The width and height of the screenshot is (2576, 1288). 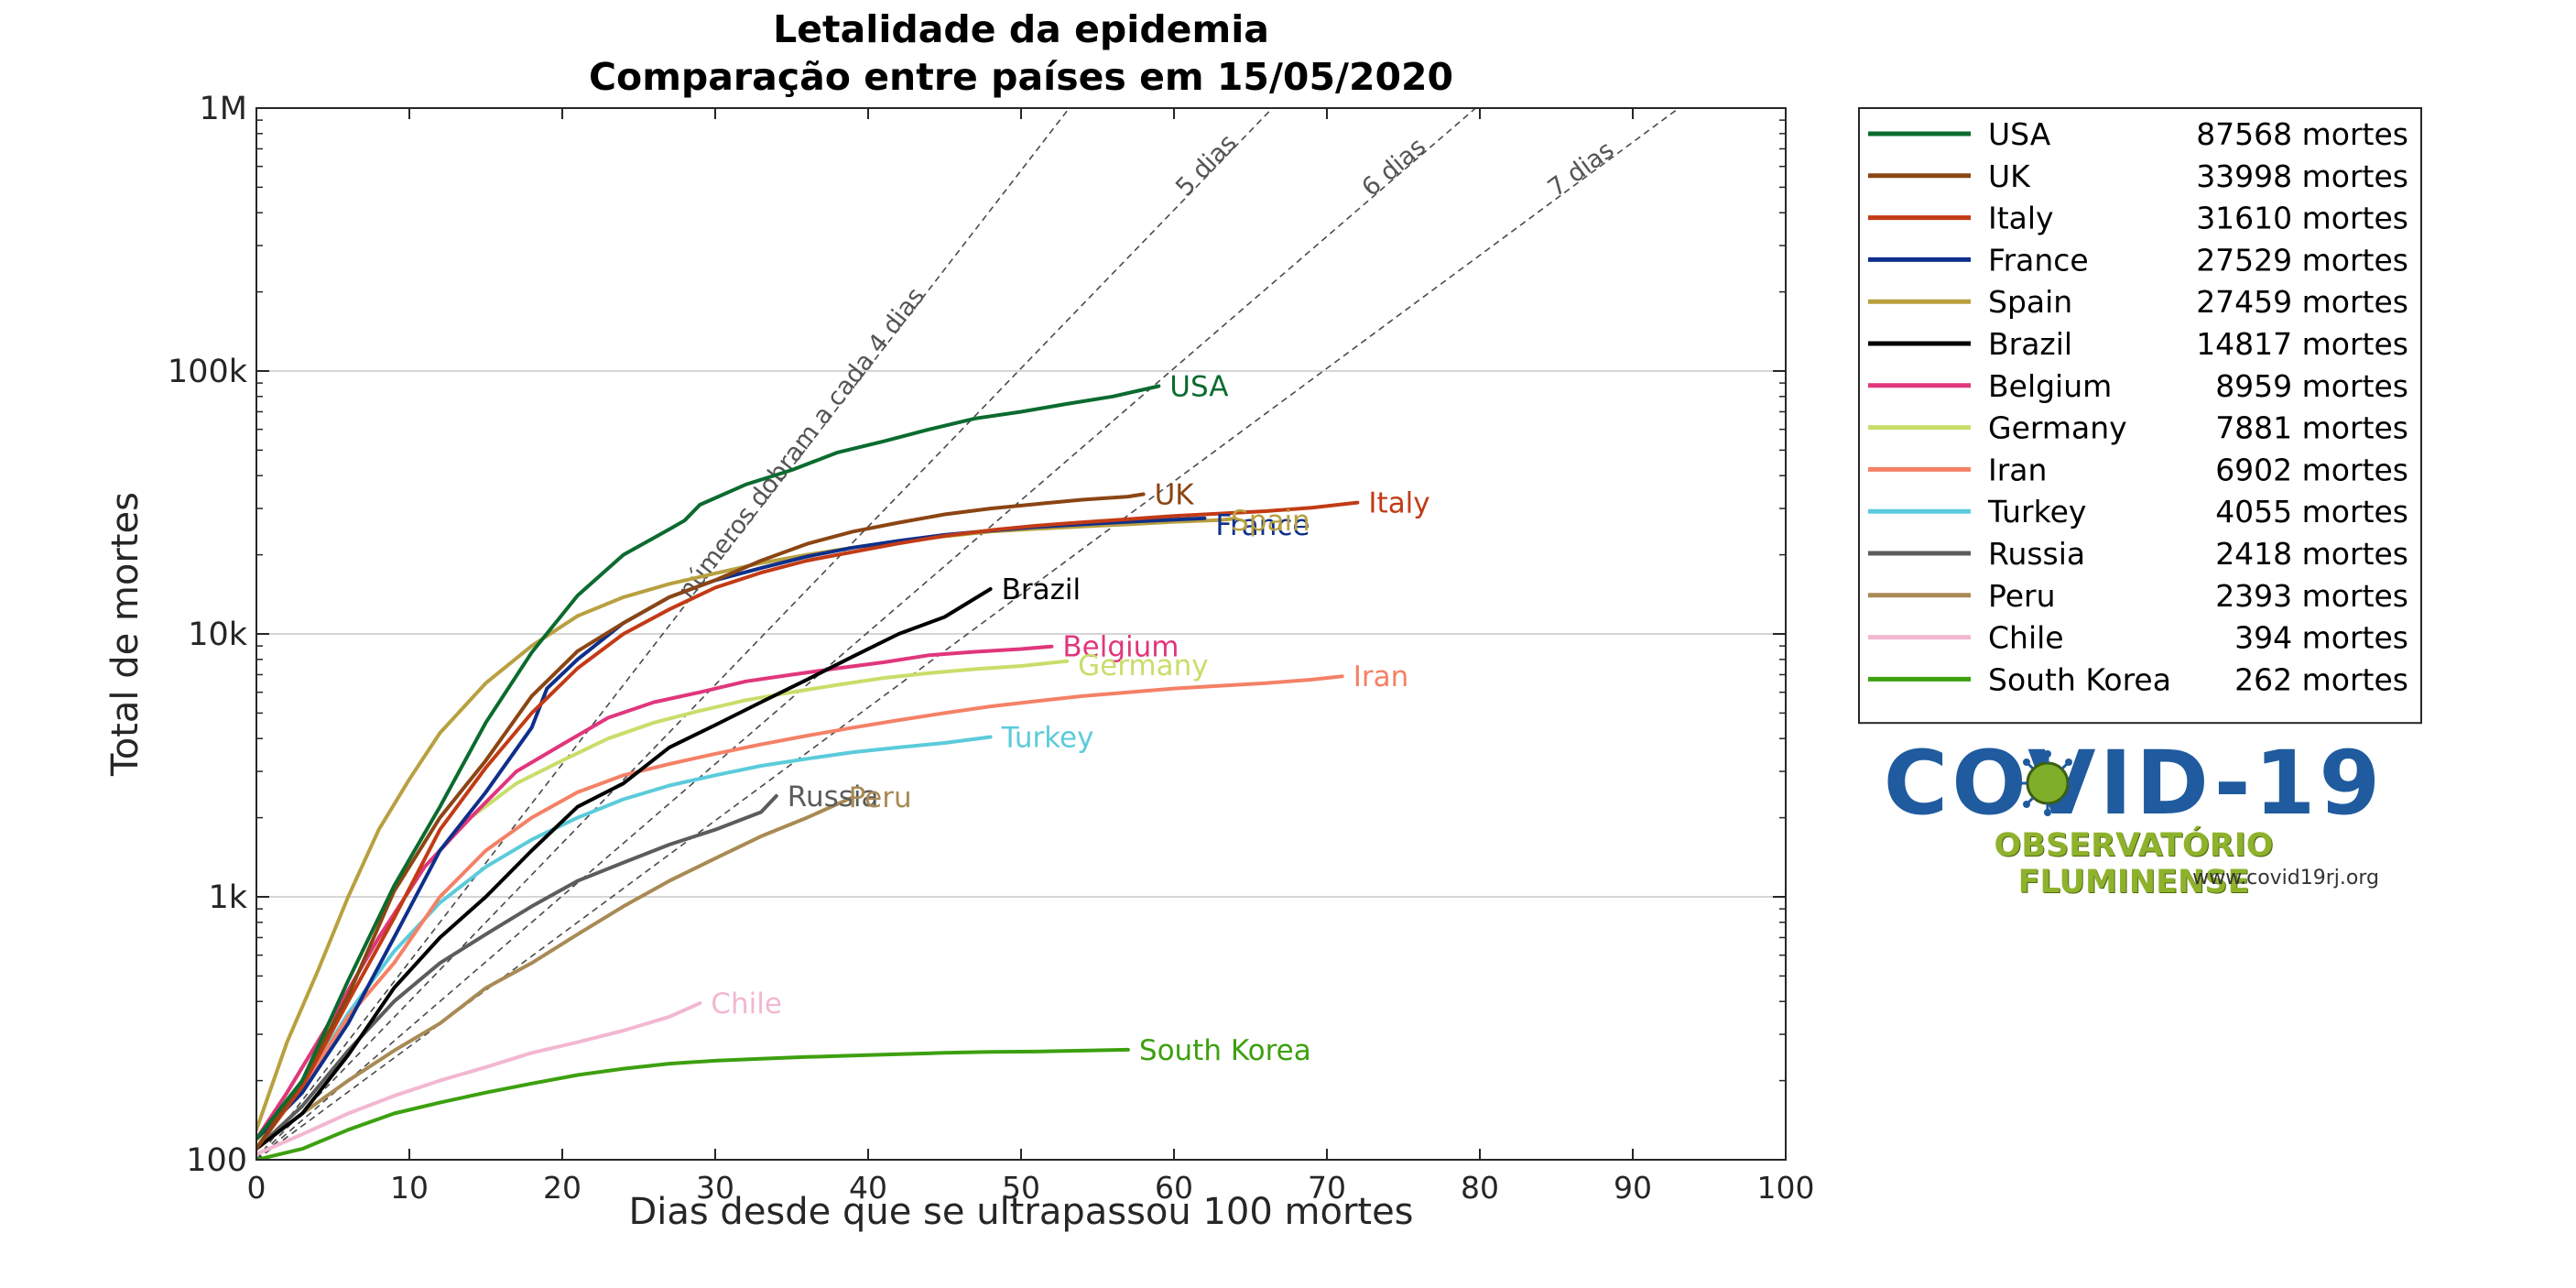 What do you see at coordinates (2138, 344) in the screenshot?
I see `legend-entry: Brazil 14817 mortes` at bounding box center [2138, 344].